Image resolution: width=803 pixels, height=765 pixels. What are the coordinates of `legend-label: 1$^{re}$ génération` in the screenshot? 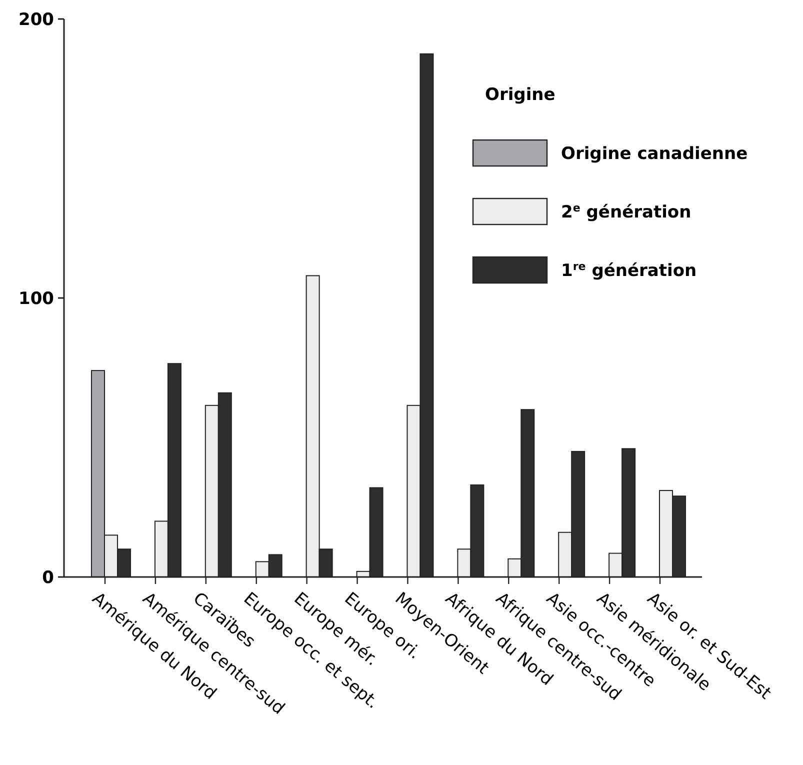 It's located at (629, 270).